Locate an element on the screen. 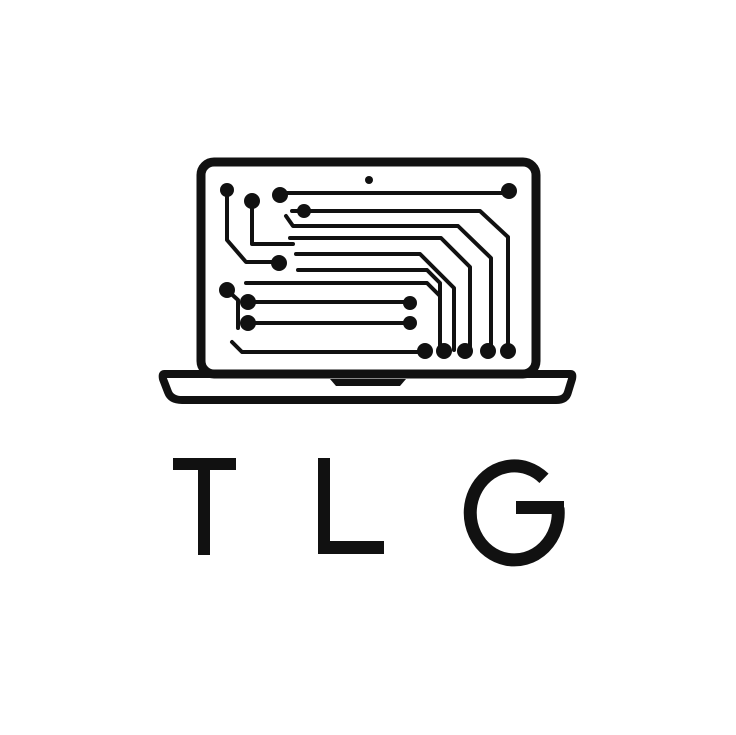  laptop-base is located at coordinates (367, 387).